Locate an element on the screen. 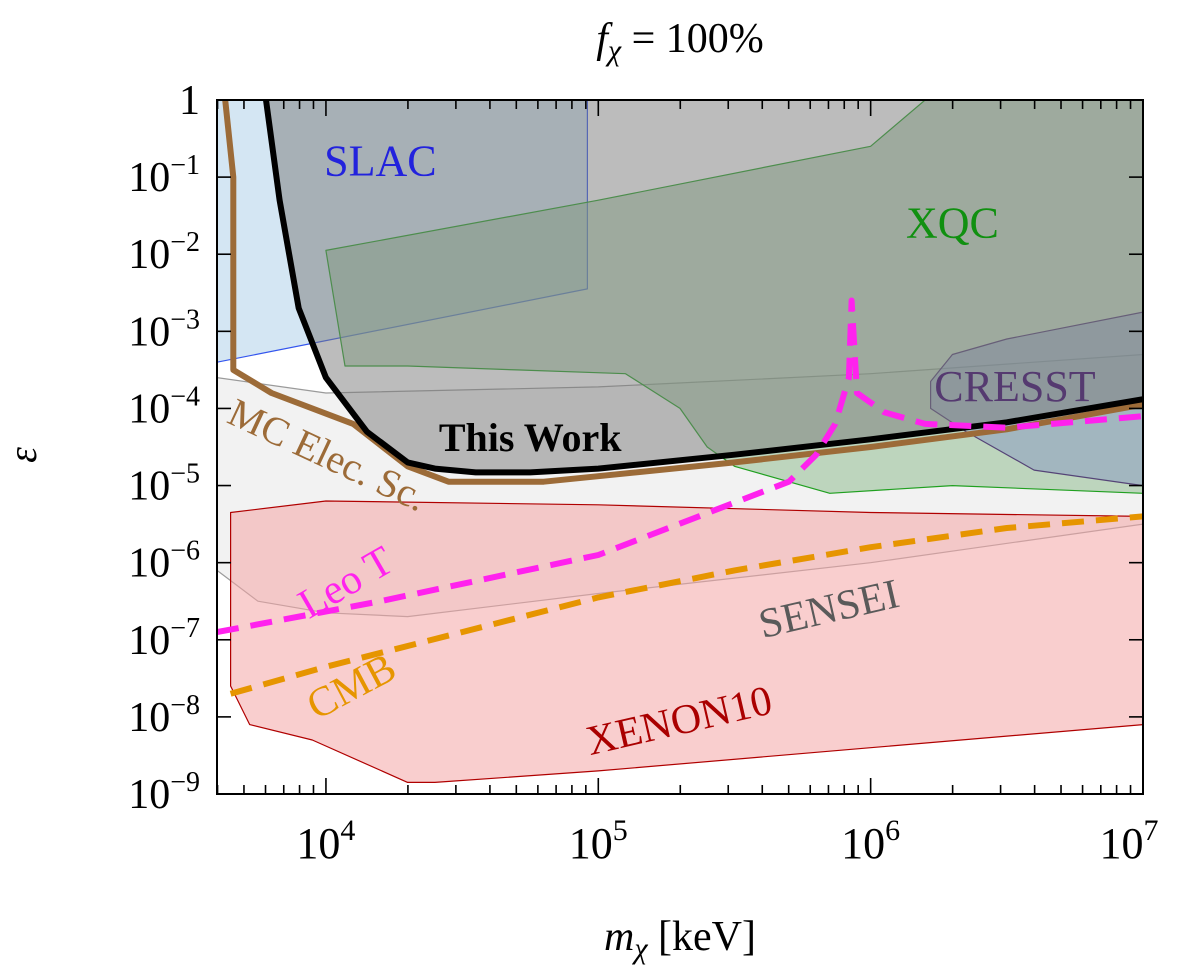 The image size is (1181, 972). y-tick-label: 10⁻⁹ is located at coordinates (164, 792).